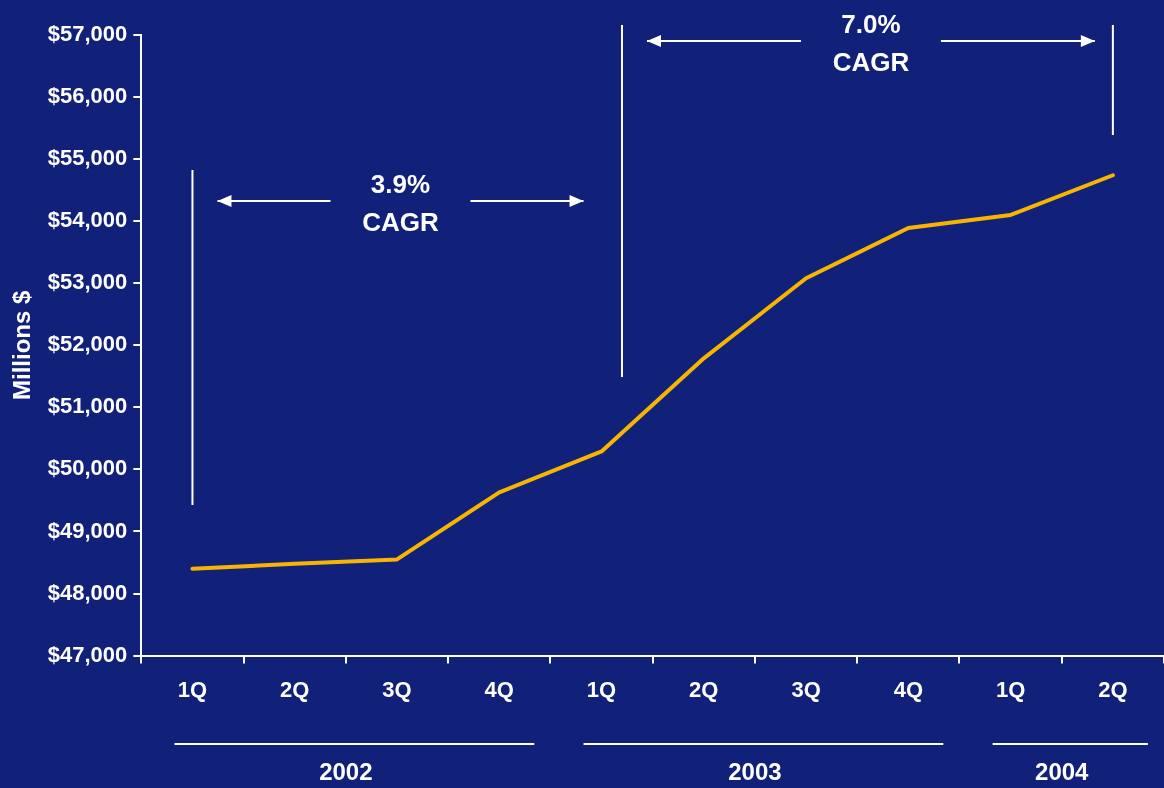 Image resolution: width=1164 pixels, height=788 pixels. Describe the element at coordinates (755, 771) in the screenshot. I see `text: 2003` at that location.